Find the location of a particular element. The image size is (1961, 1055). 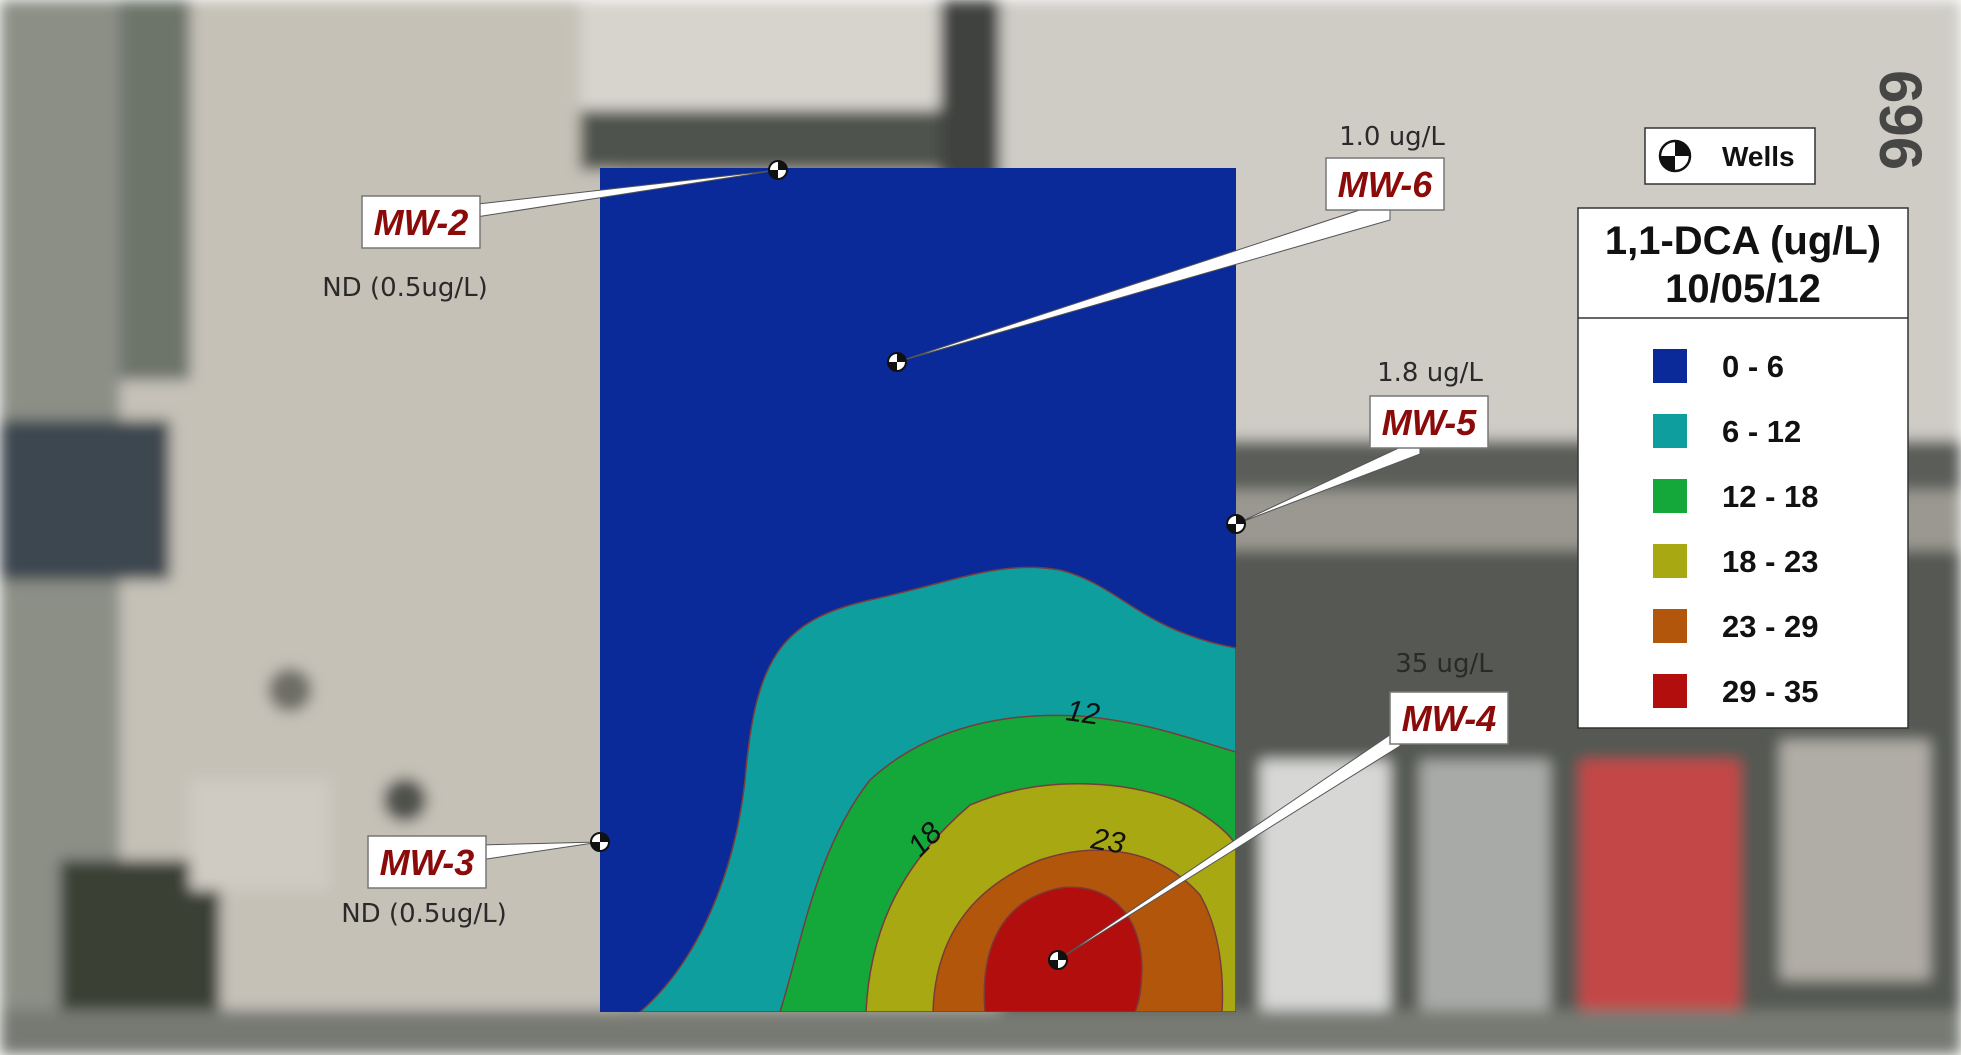

legend-label-1: 6 - 12 is located at coordinates (1761, 431).